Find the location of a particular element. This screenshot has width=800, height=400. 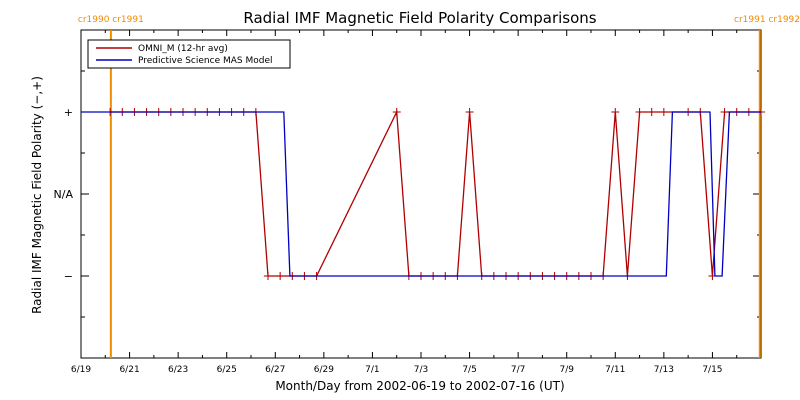

x-tick-label: 7/7 is located at coordinates (518, 370).